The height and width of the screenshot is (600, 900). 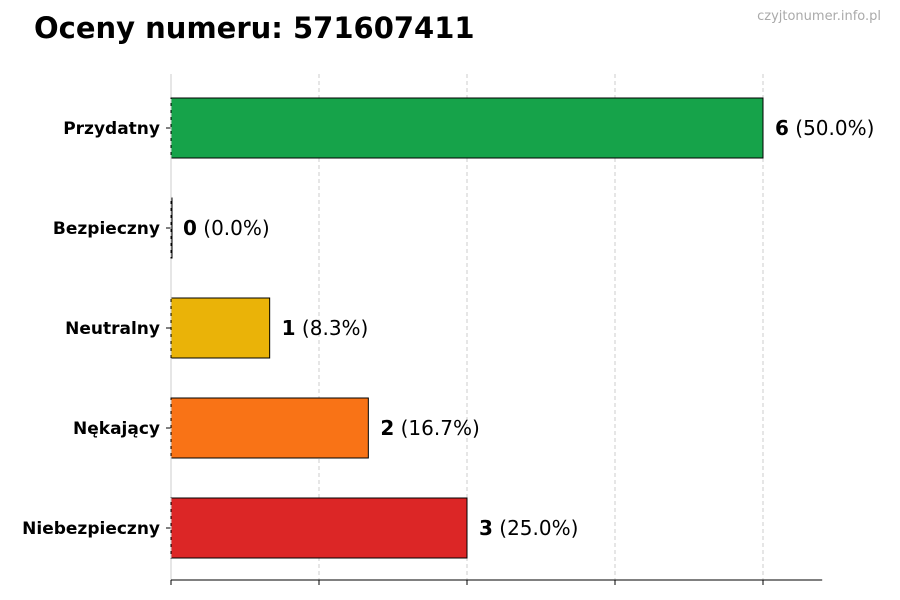 What do you see at coordinates (429, 428) in the screenshot?
I see `value-label: 2 (16.7%)` at bounding box center [429, 428].